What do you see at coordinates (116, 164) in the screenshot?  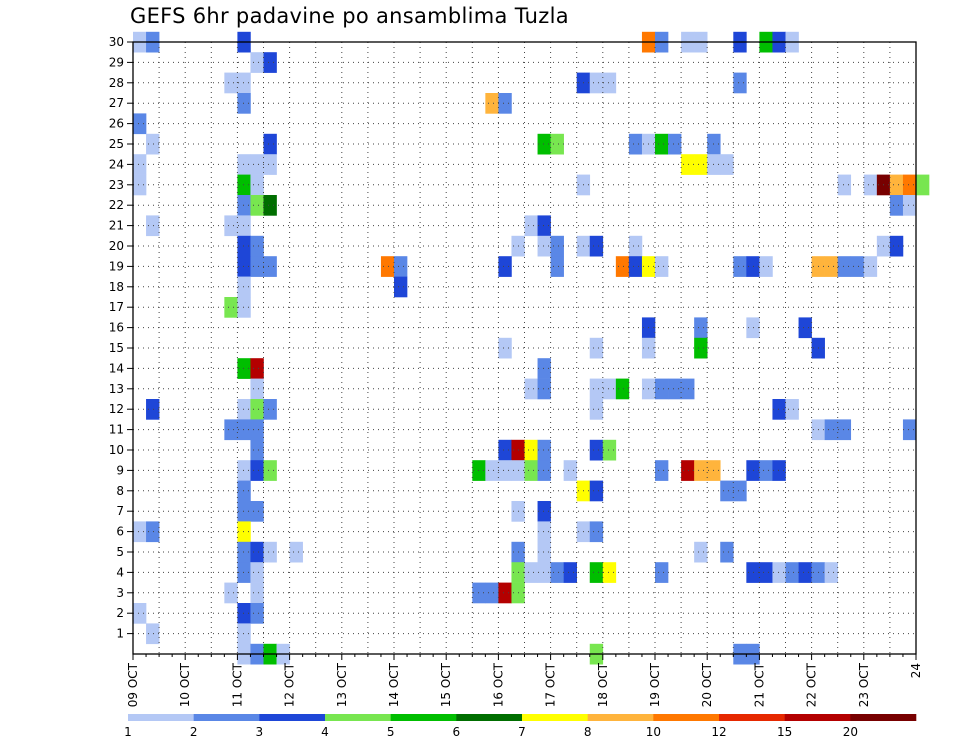 I see `y-tick-label: 24` at bounding box center [116, 164].